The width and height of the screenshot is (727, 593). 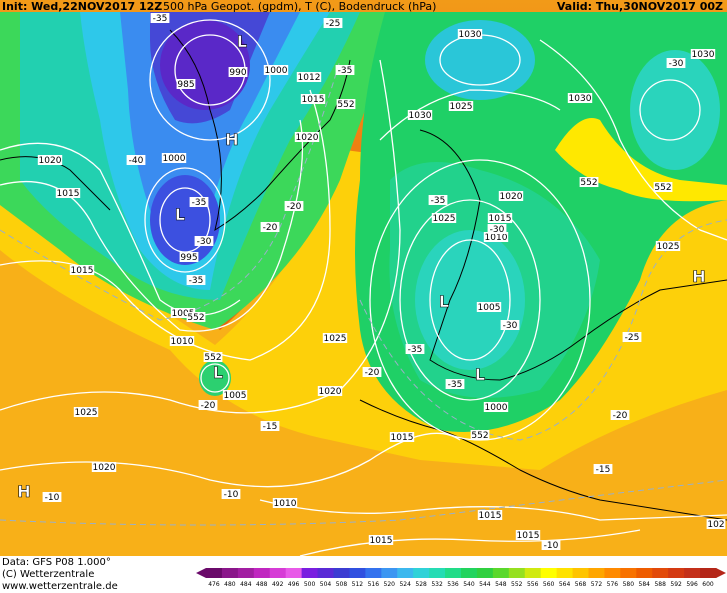 What do you see at coordinates (470, 300) in the screenshot?
I see `low-core-east` at bounding box center [470, 300].